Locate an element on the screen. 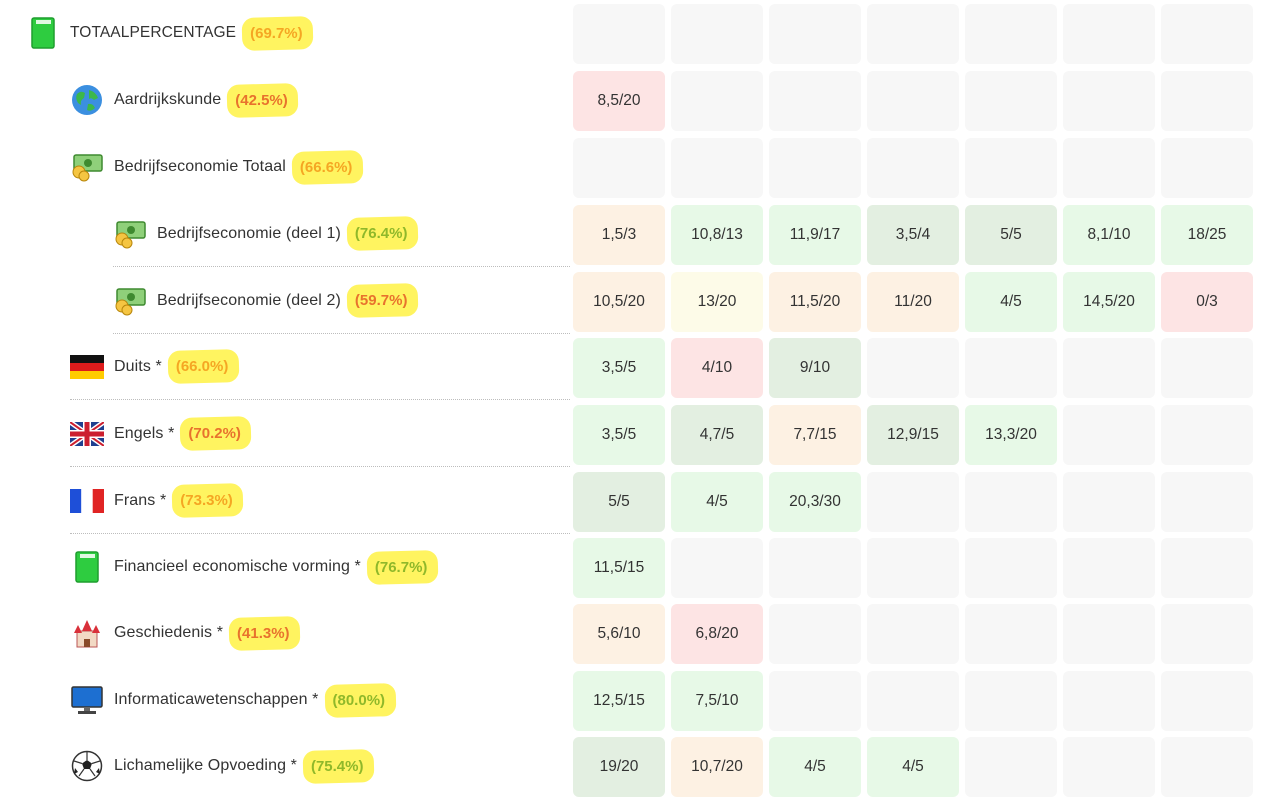 The width and height of the screenshot is (1280, 800). subject-bedrijfseconomie-totaal: Bedrijfseconomie Totaal (66.6%) is located at coordinates (216, 167).